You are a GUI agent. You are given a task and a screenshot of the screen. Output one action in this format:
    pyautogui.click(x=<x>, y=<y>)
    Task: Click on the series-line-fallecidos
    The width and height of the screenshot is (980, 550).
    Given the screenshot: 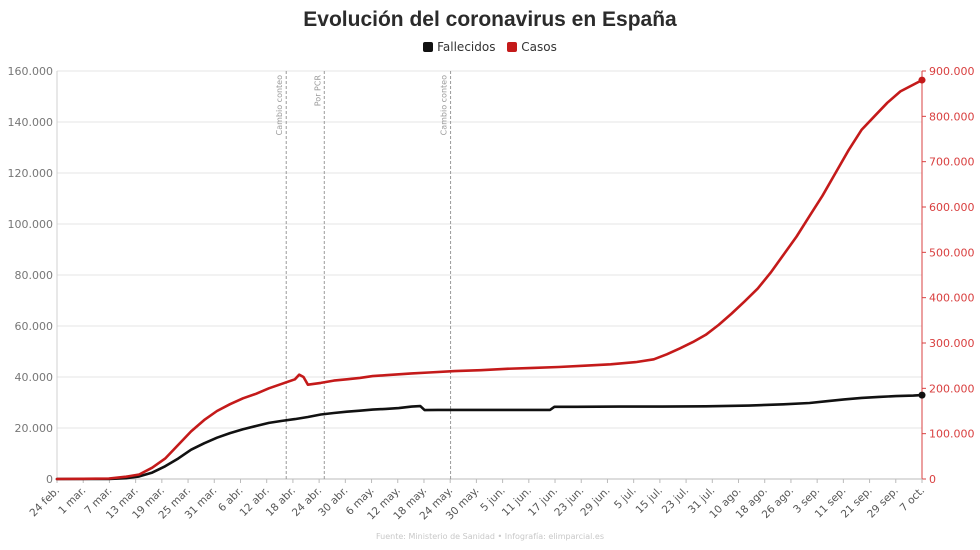 What is the action you would take?
    pyautogui.click(x=489, y=437)
    